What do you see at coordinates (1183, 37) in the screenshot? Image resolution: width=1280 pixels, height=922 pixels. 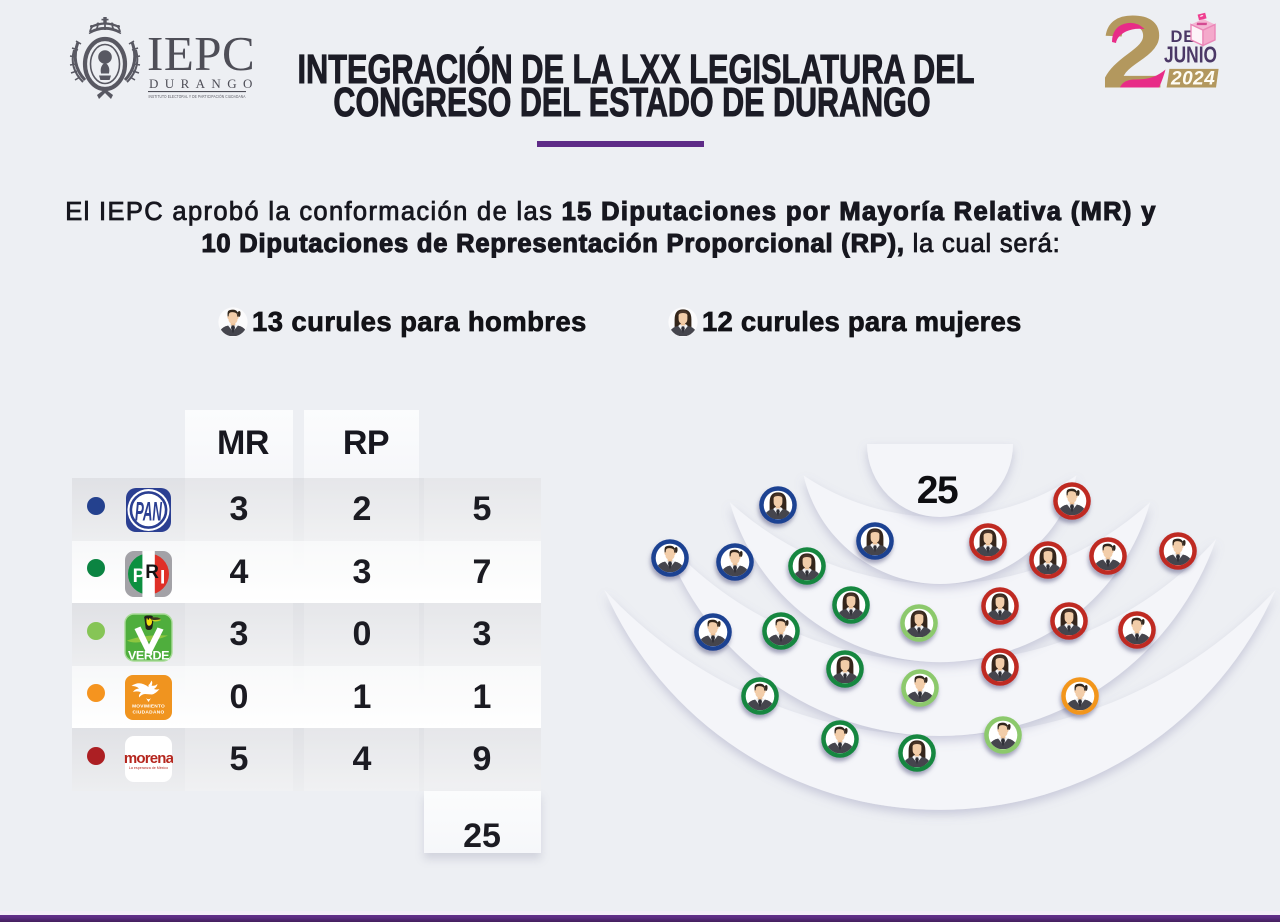 I see `svg-text: DE` at bounding box center [1183, 37].